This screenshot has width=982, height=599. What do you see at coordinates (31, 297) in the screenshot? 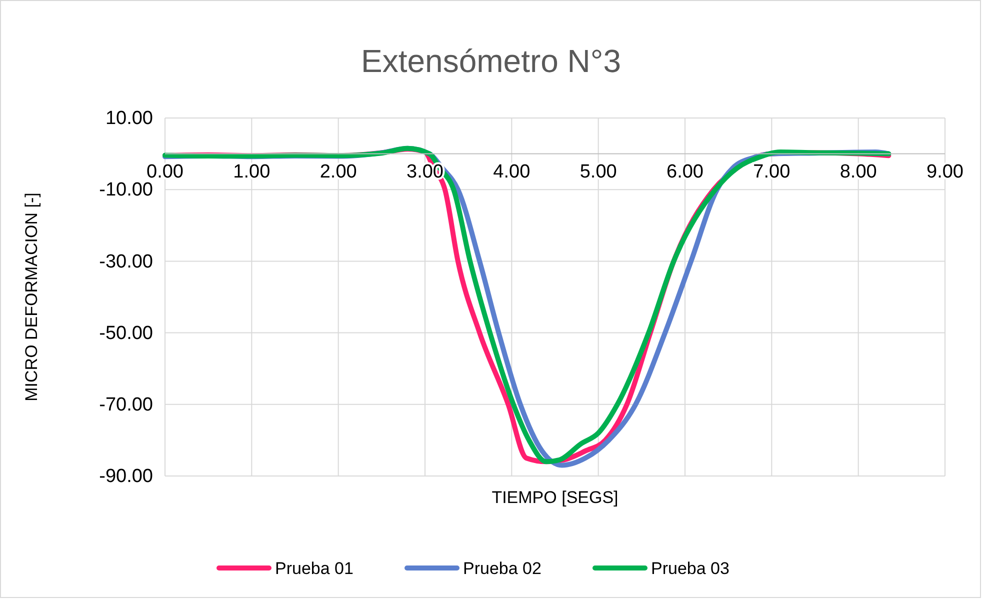
I see `y-axis-title: MICRO DEFORMACION [-]` at bounding box center [31, 297].